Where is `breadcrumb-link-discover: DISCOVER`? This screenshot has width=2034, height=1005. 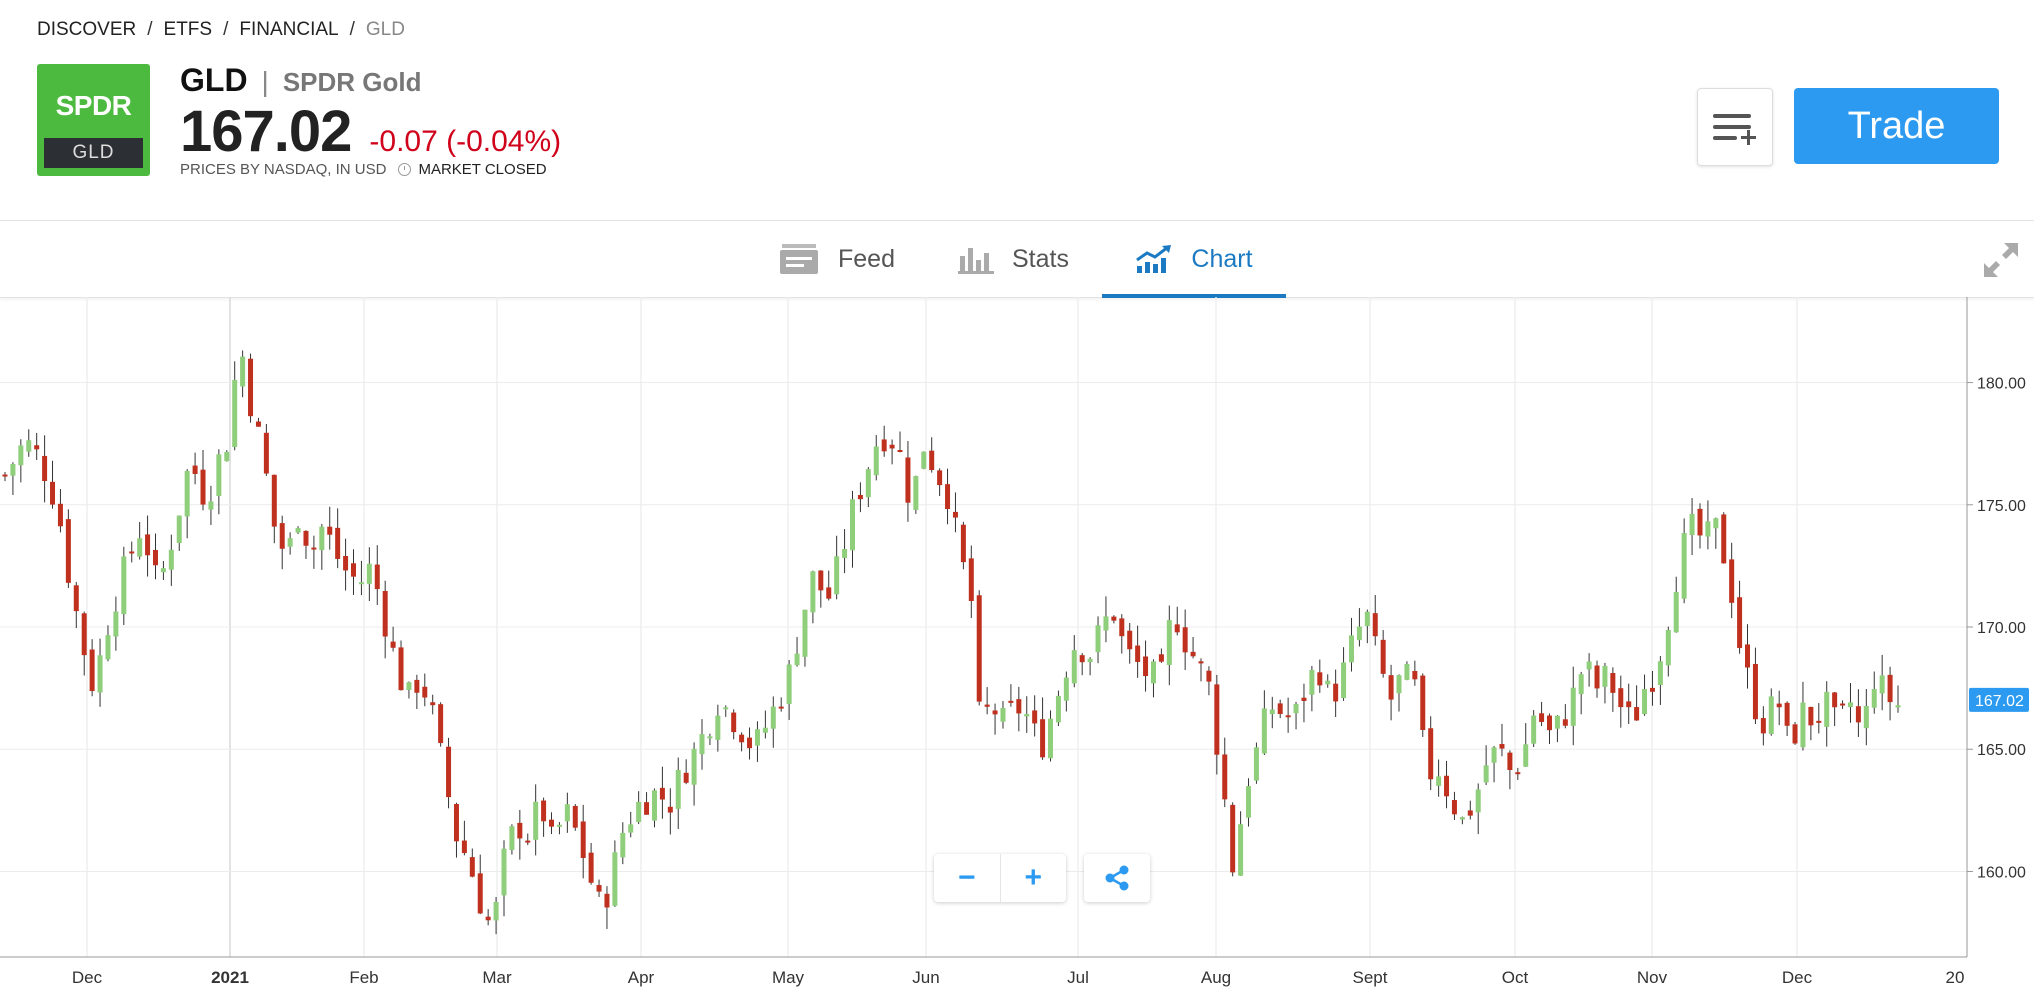
breadcrumb-link-discover: DISCOVER is located at coordinates (87, 29).